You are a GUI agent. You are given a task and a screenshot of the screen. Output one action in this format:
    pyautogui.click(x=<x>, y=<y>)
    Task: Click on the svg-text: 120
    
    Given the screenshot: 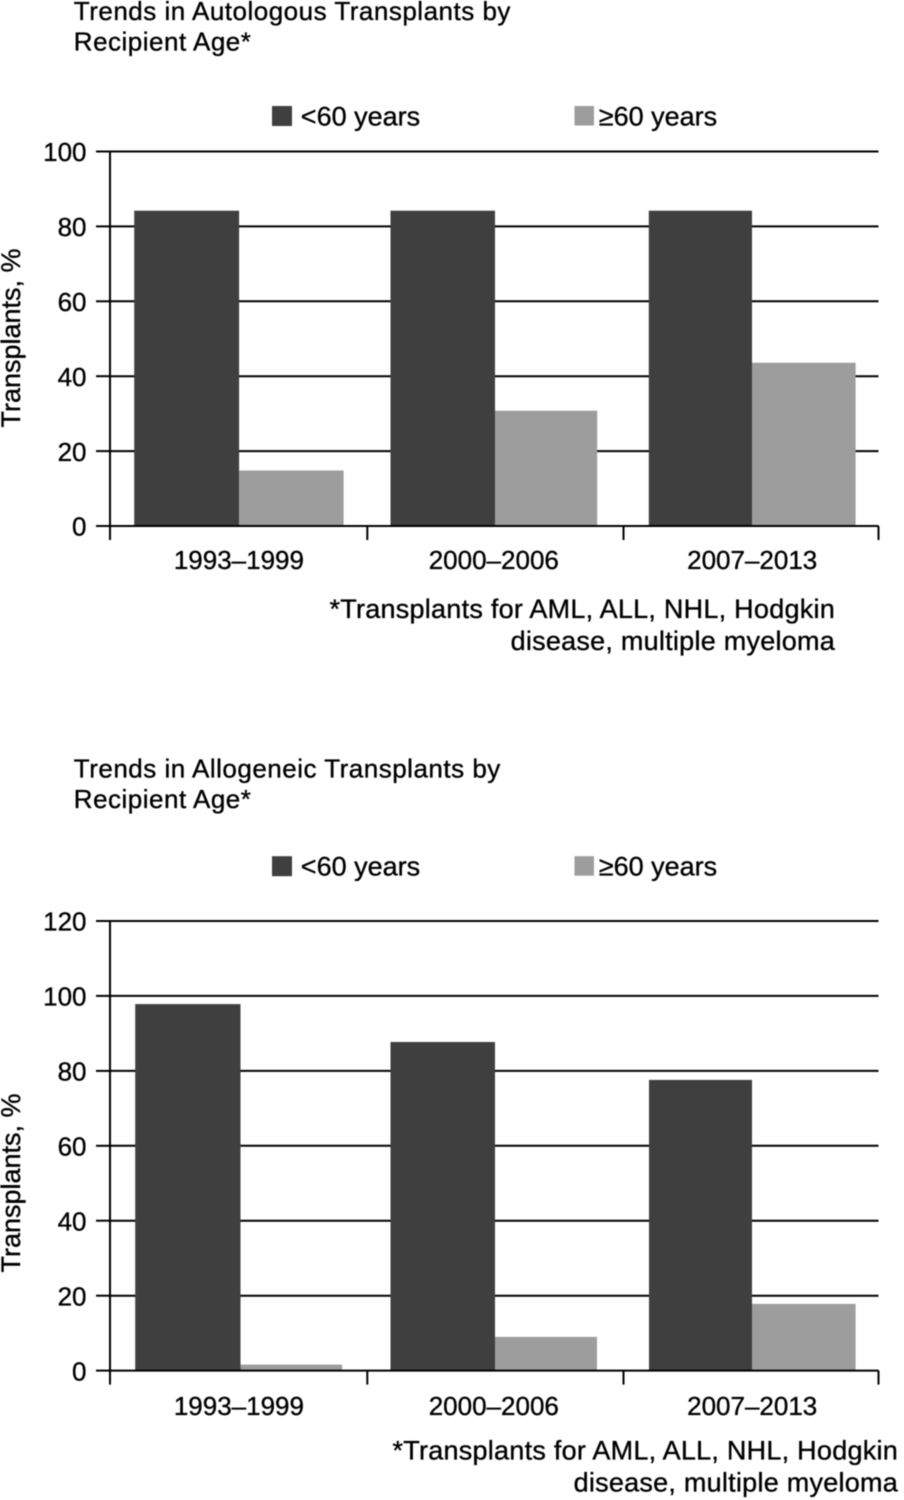 What is the action you would take?
    pyautogui.click(x=64, y=922)
    